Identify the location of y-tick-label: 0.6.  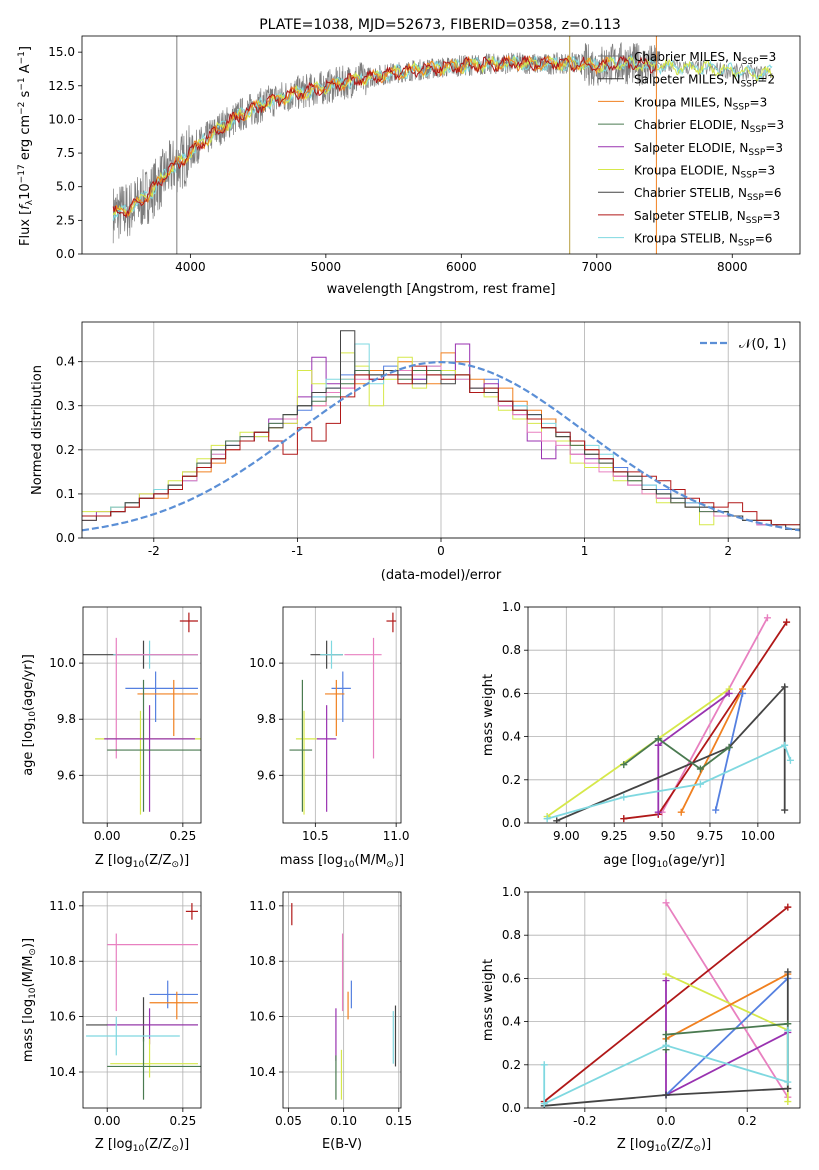
(511, 978).